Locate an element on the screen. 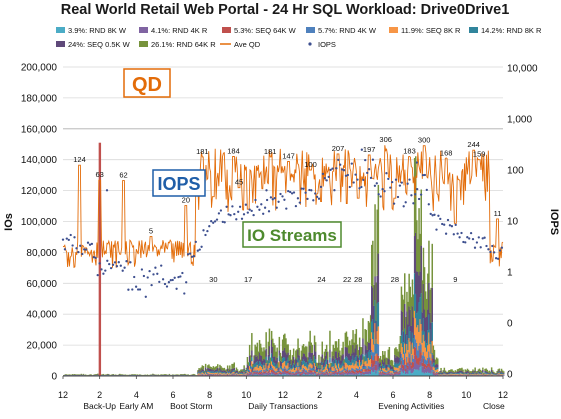 This screenshot has width=561, height=419. qd-value-label: 181 is located at coordinates (202, 151).